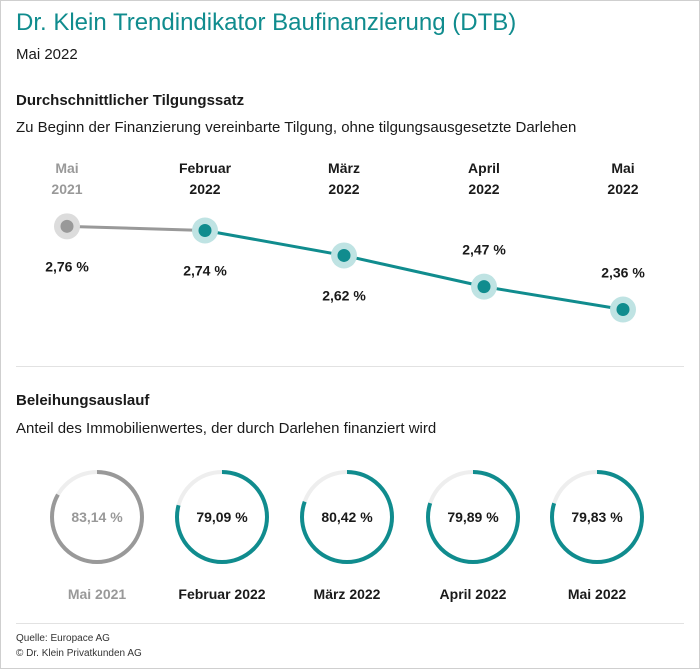 The width and height of the screenshot is (700, 669). Describe the element at coordinates (79, 653) in the screenshot. I see `footer-copyright: © Dr. Klein Privatkunden AG` at that location.